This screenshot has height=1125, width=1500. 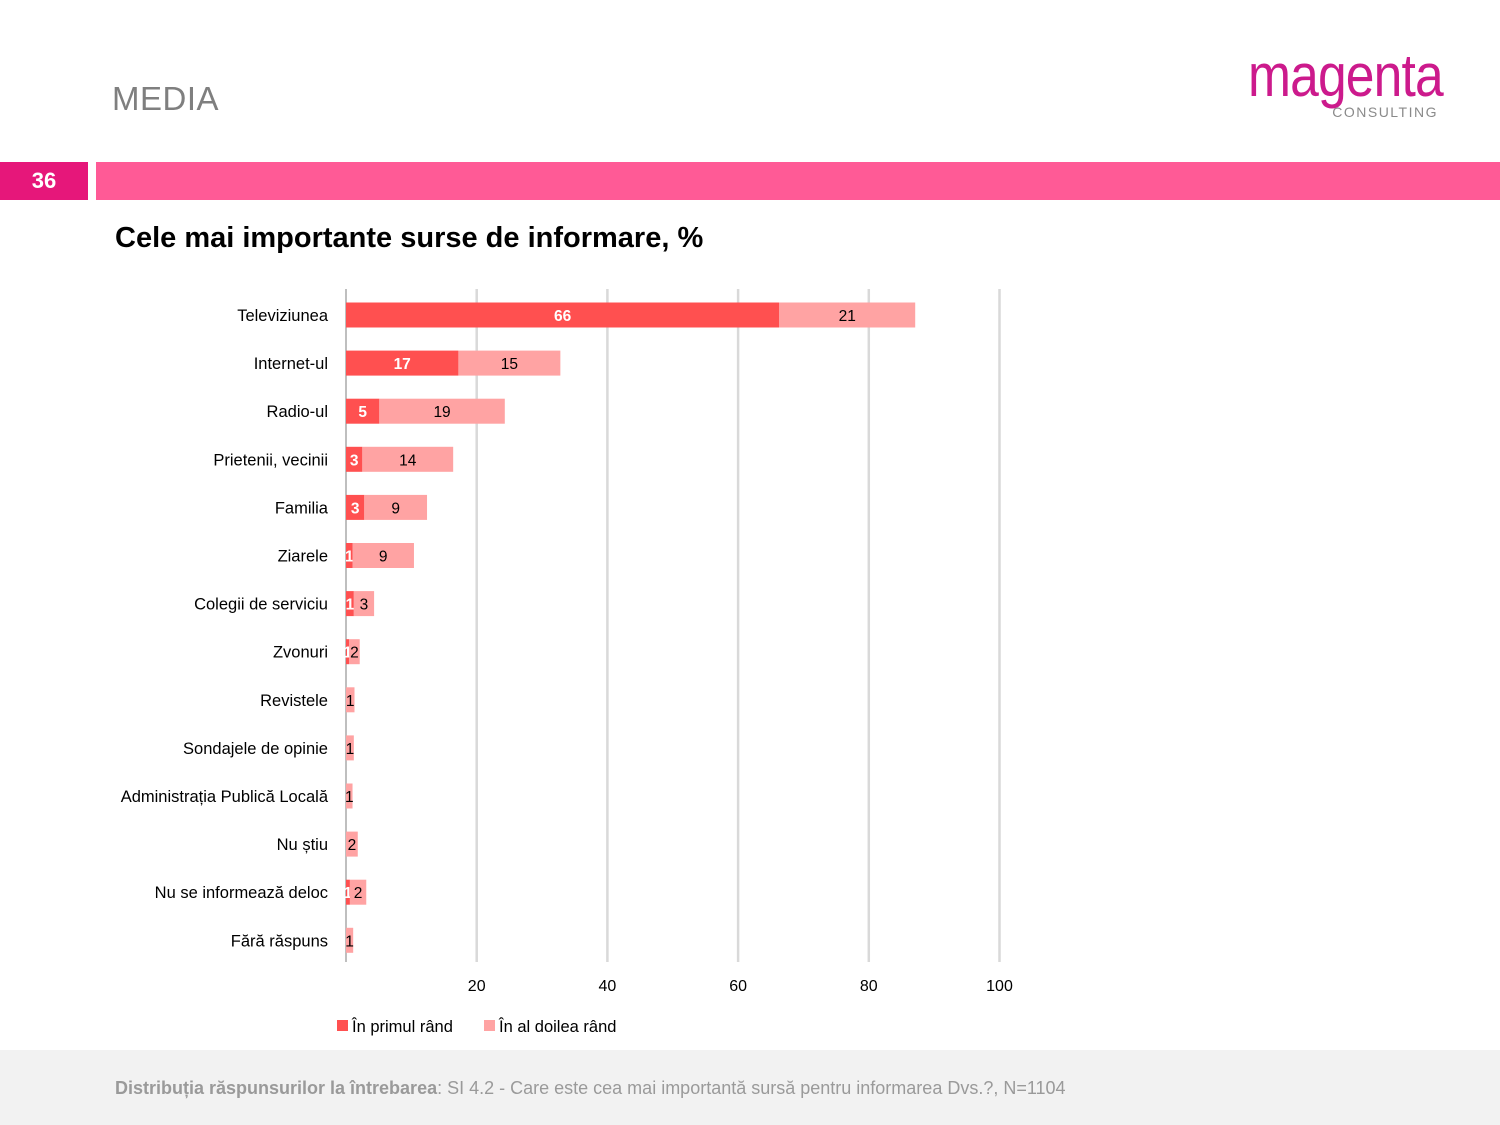 I want to click on x-tick-label: 40, so click(x=608, y=986).